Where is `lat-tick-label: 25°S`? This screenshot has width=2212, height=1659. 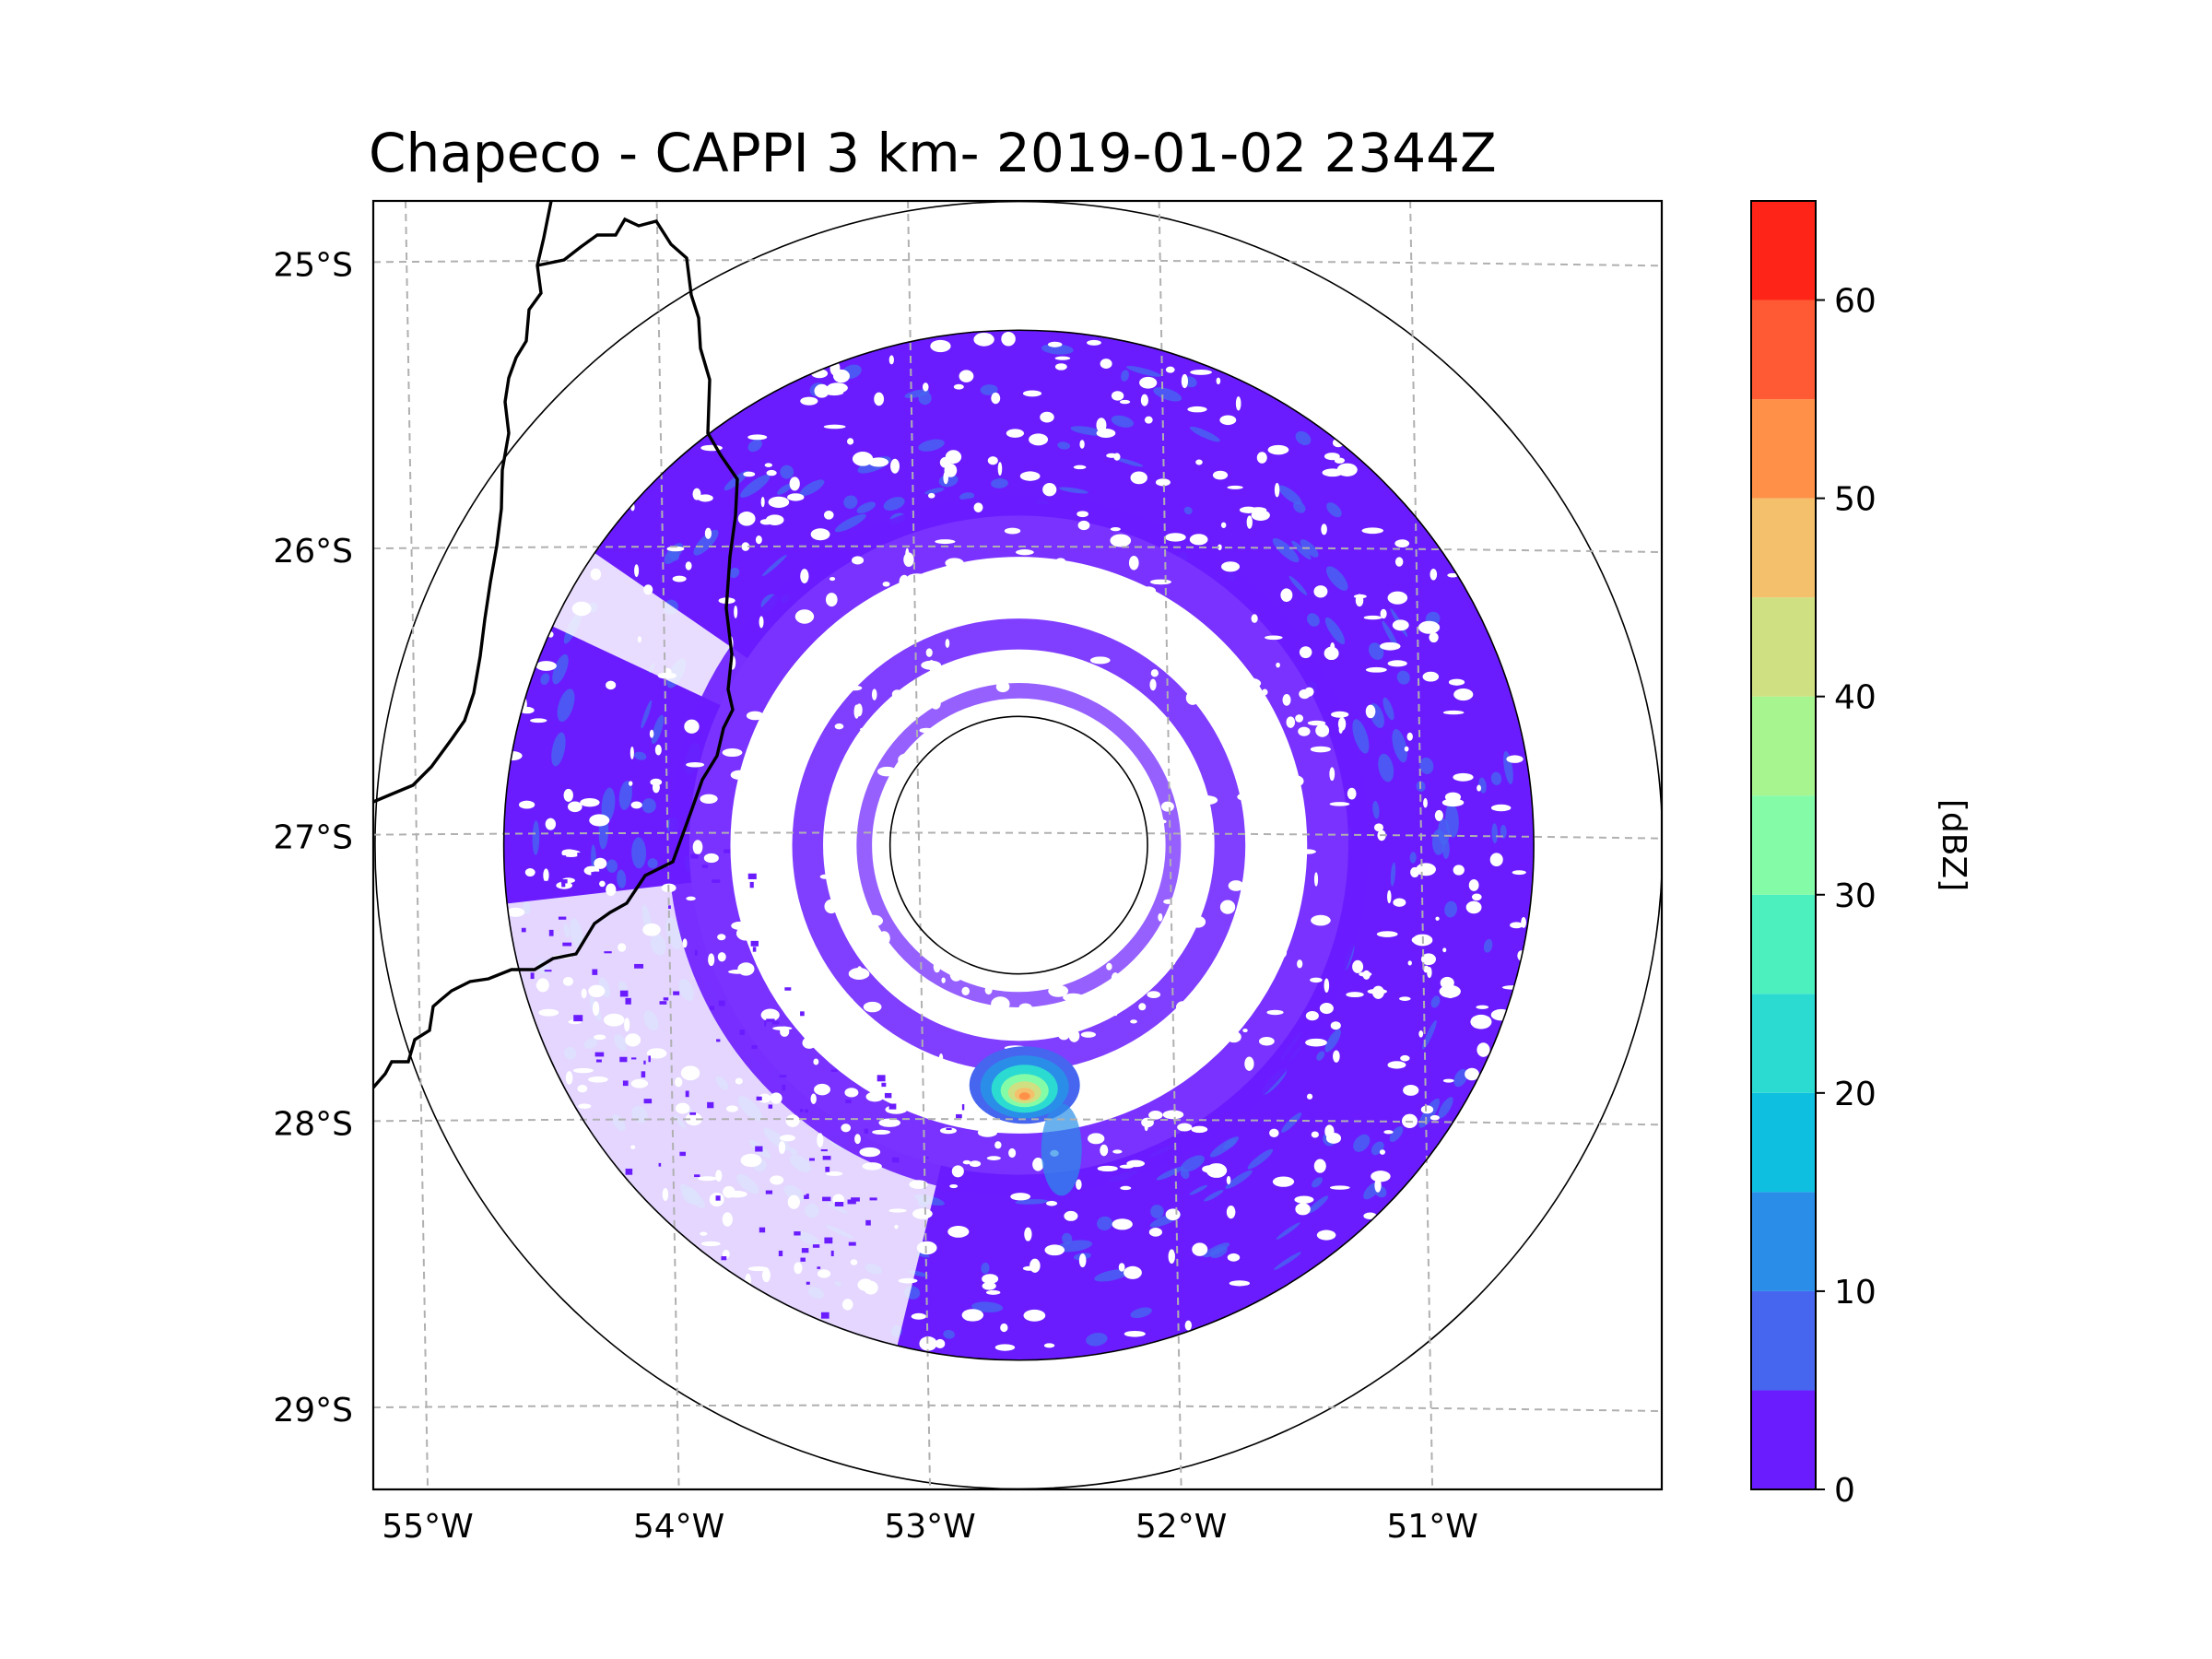 lat-tick-label: 25°S is located at coordinates (313, 265).